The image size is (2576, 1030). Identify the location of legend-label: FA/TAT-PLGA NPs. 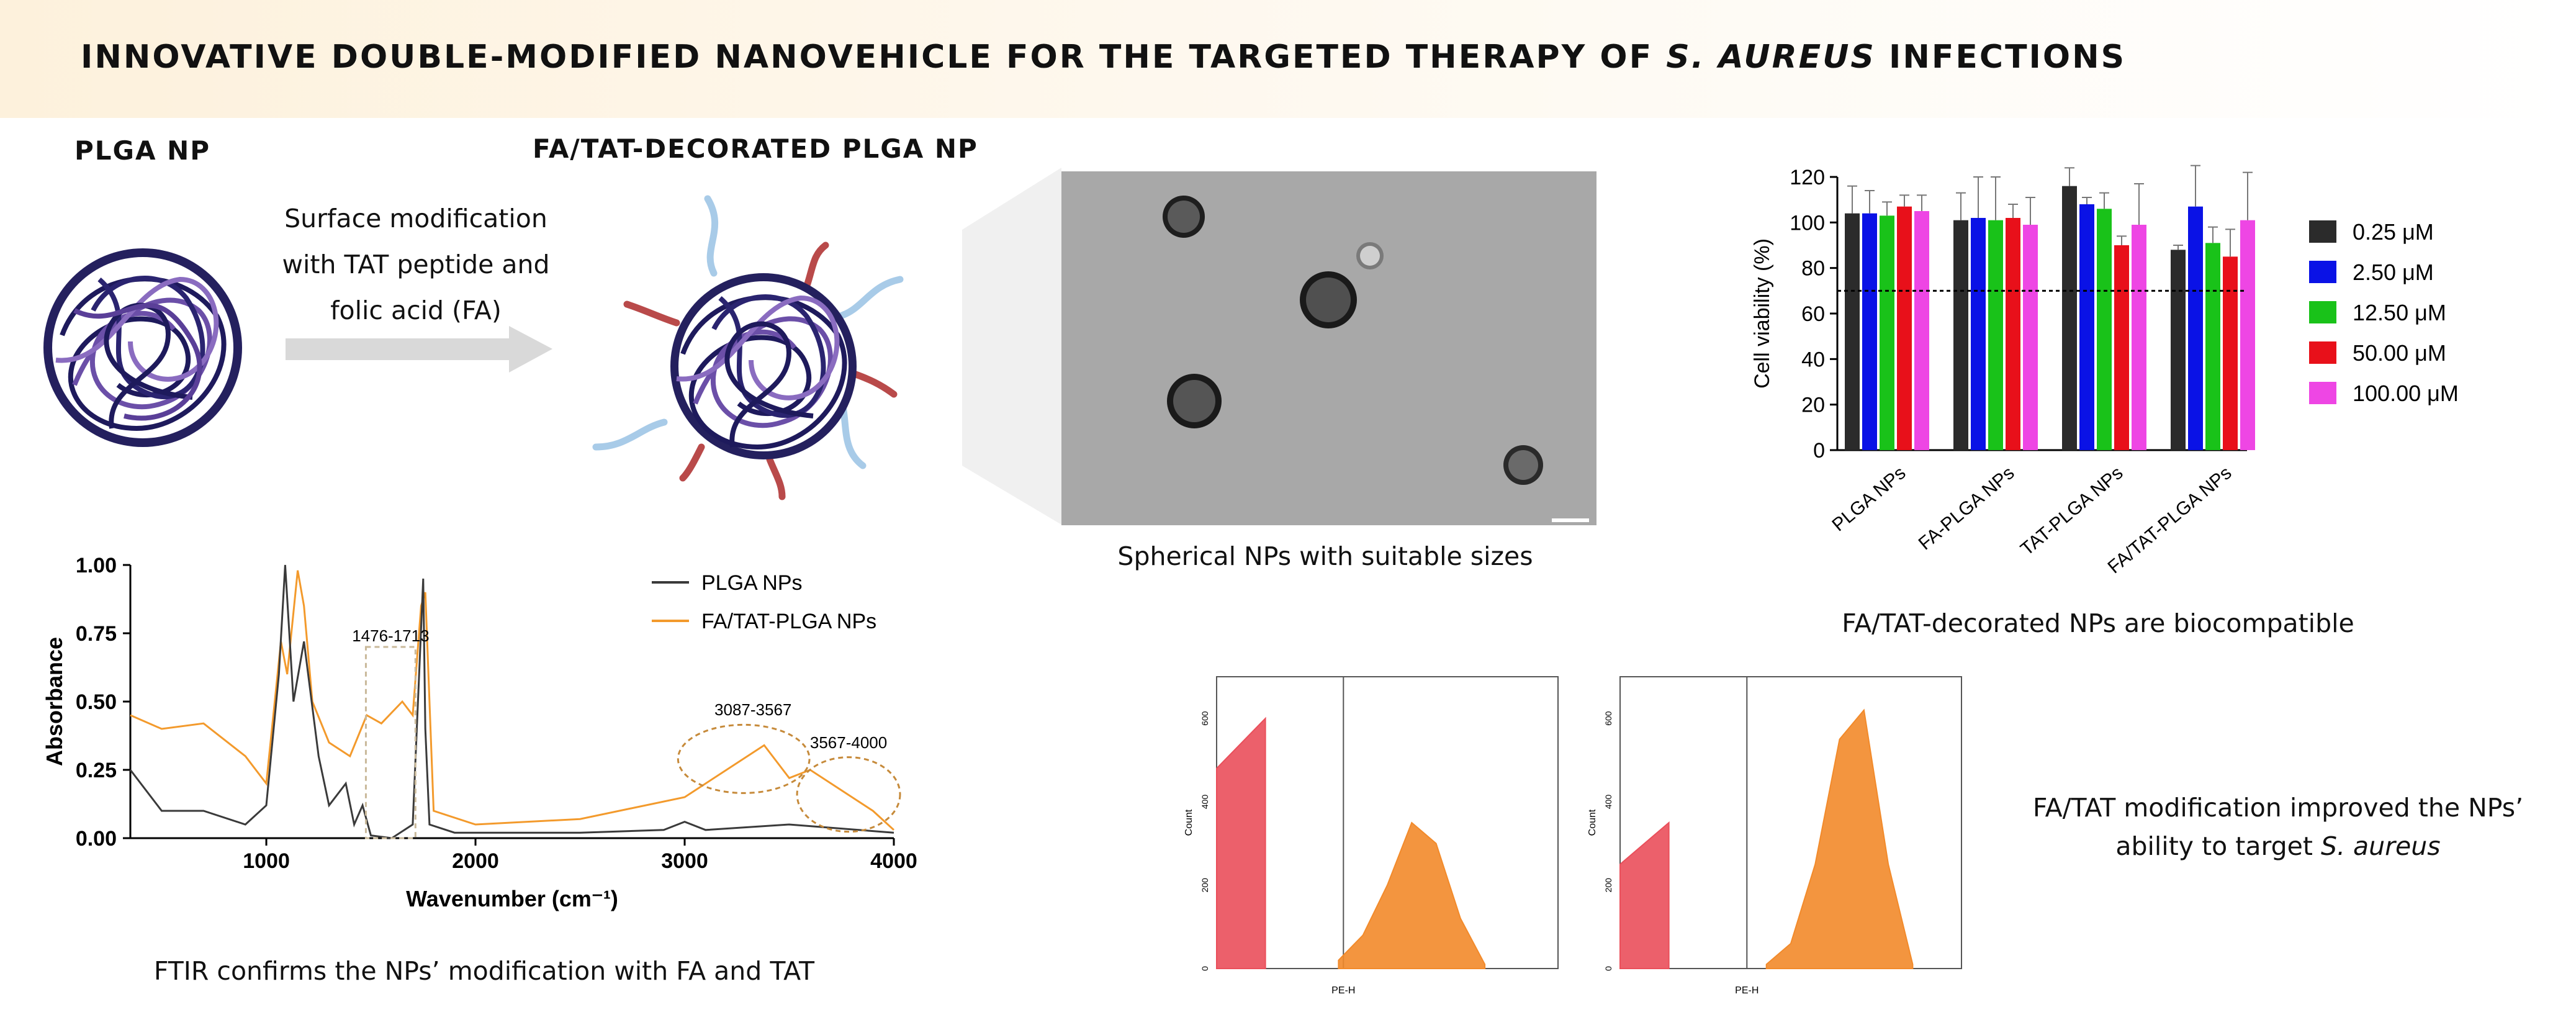
(788, 621).